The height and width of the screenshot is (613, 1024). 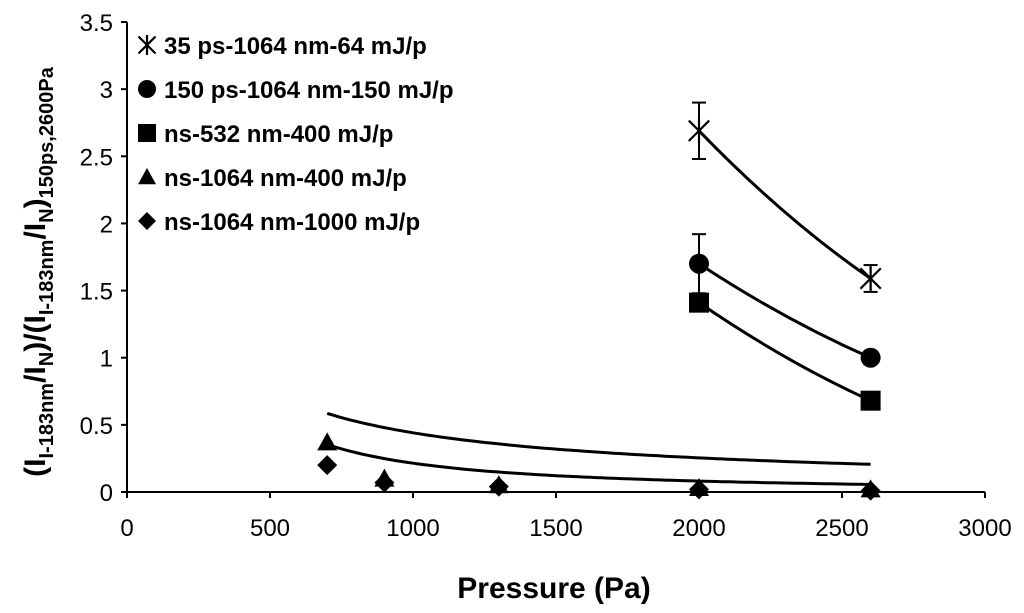 I want to click on legend-label: ns-1064 nm-1000 mJ/p, so click(x=292, y=222).